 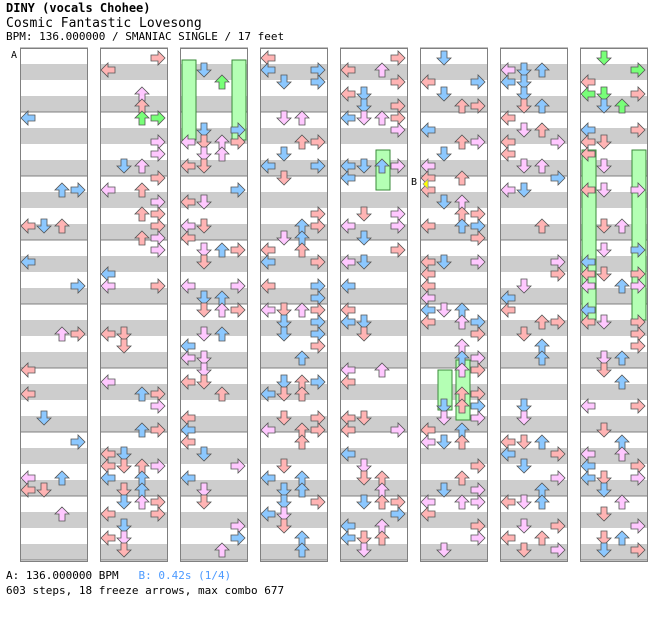 I want to click on bpm-info: A: 136.000000 BPM, so click(x=62, y=575).